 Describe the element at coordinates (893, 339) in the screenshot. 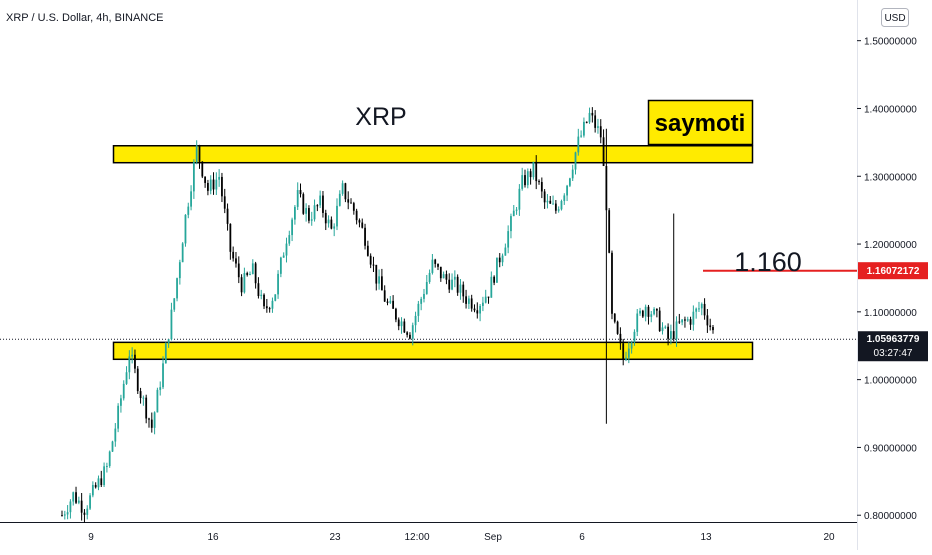

I see `current-price-text: 1.05963779` at that location.